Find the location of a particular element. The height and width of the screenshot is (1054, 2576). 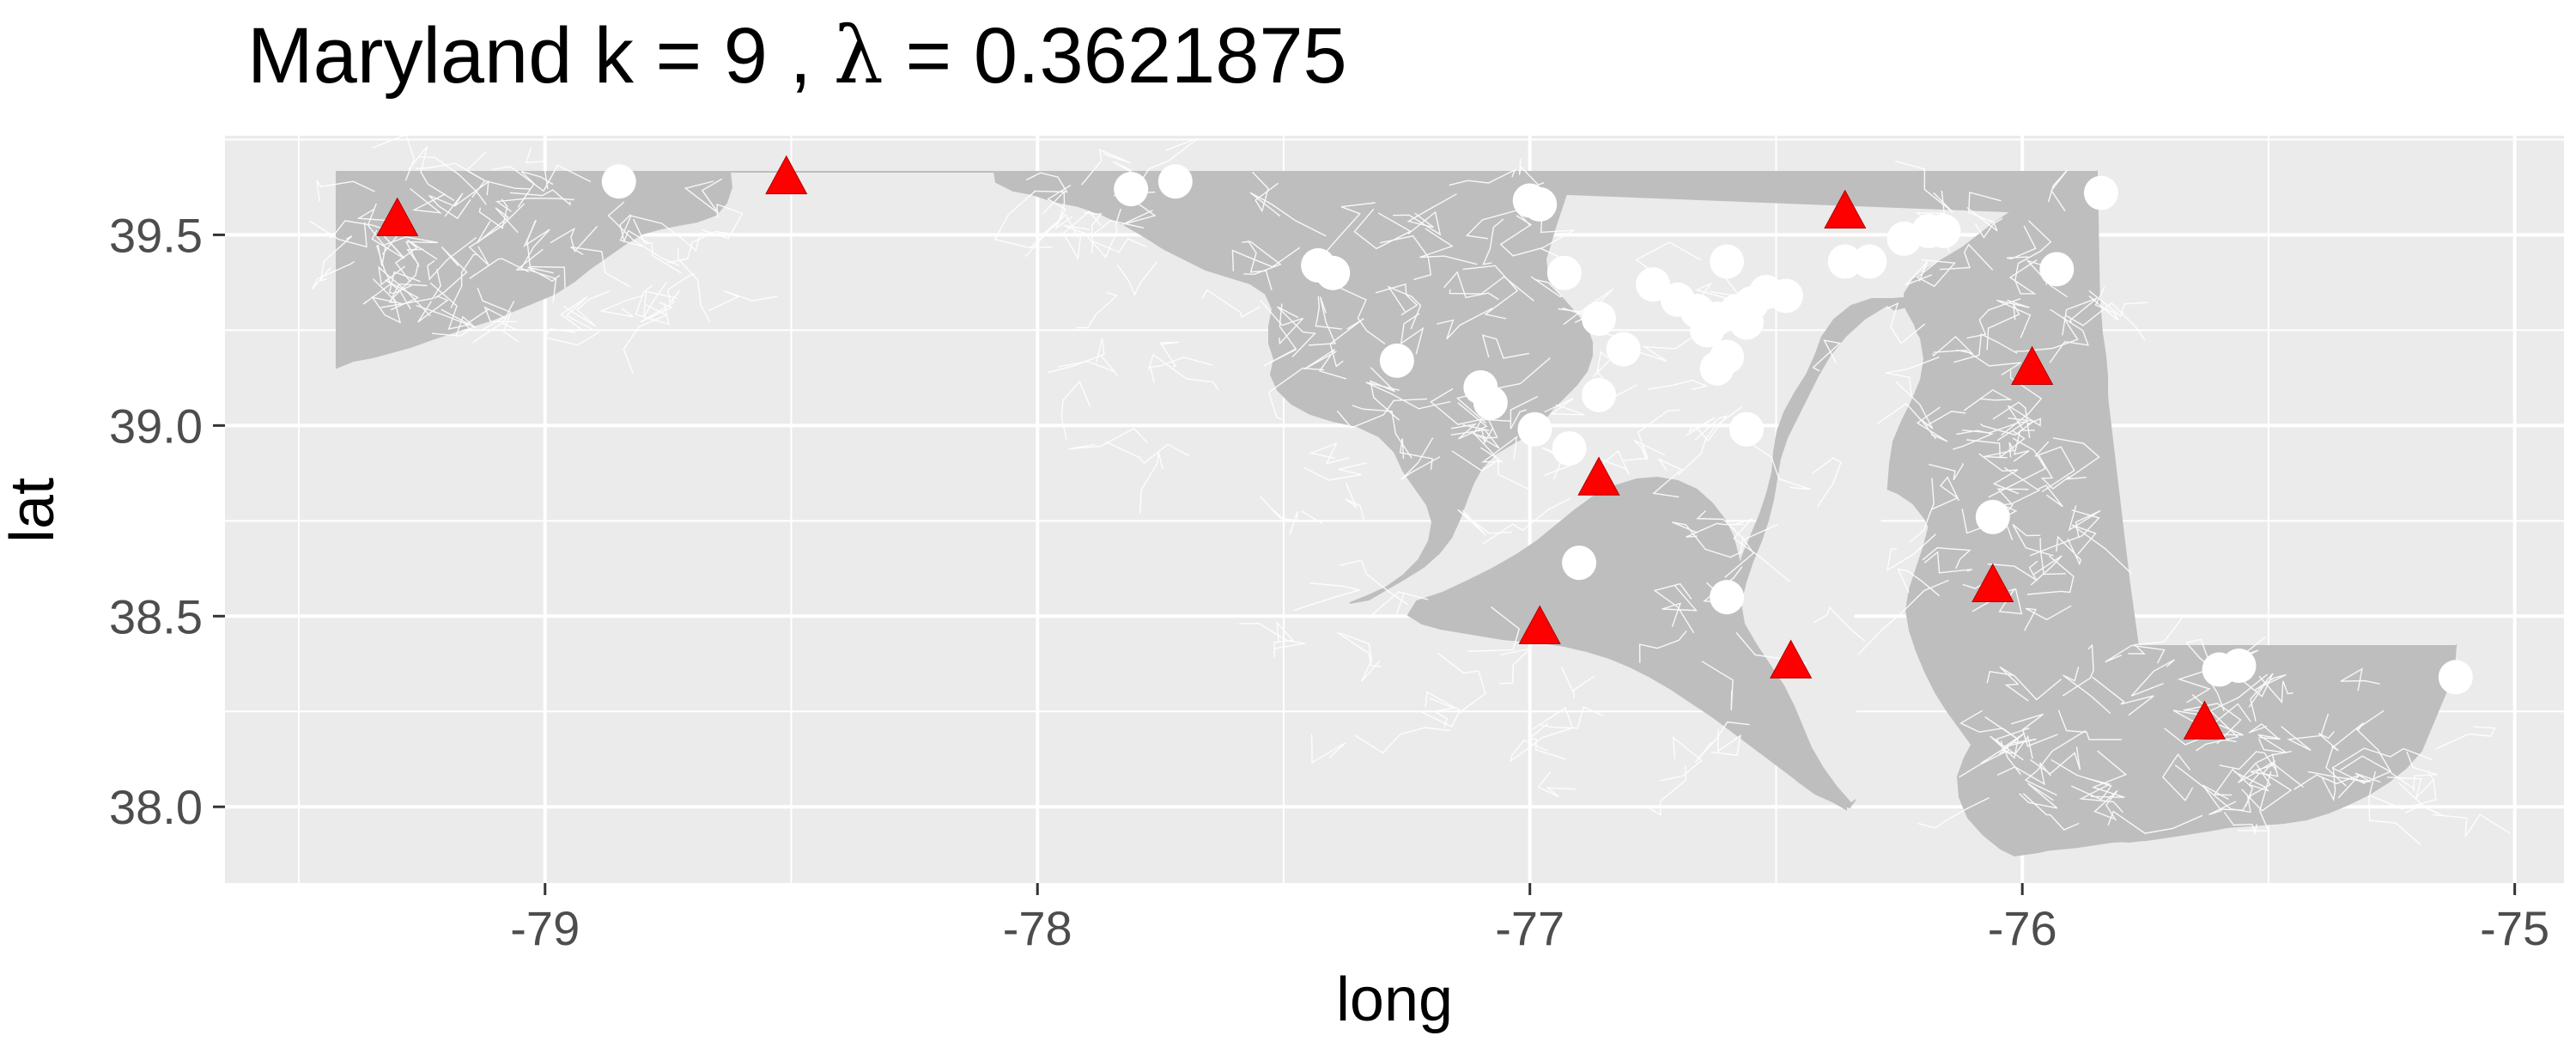

y-axis-title: lat is located at coordinates (33, 510).